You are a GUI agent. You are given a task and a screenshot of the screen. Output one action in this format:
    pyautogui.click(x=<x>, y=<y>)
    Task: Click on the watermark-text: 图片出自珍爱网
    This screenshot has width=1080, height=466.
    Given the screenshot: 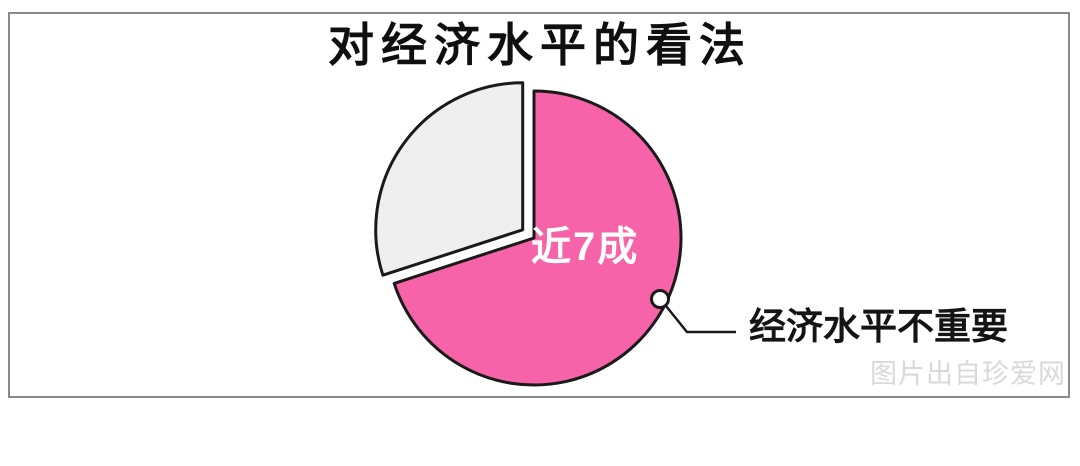 What is the action you would take?
    pyautogui.click(x=968, y=374)
    